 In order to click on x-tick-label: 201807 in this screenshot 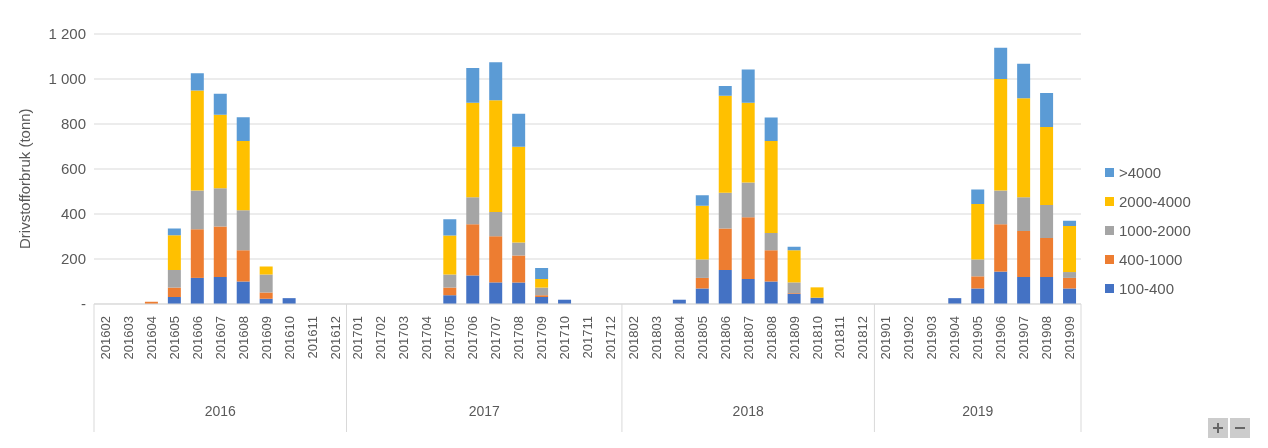, I will do `click(748, 338)`.